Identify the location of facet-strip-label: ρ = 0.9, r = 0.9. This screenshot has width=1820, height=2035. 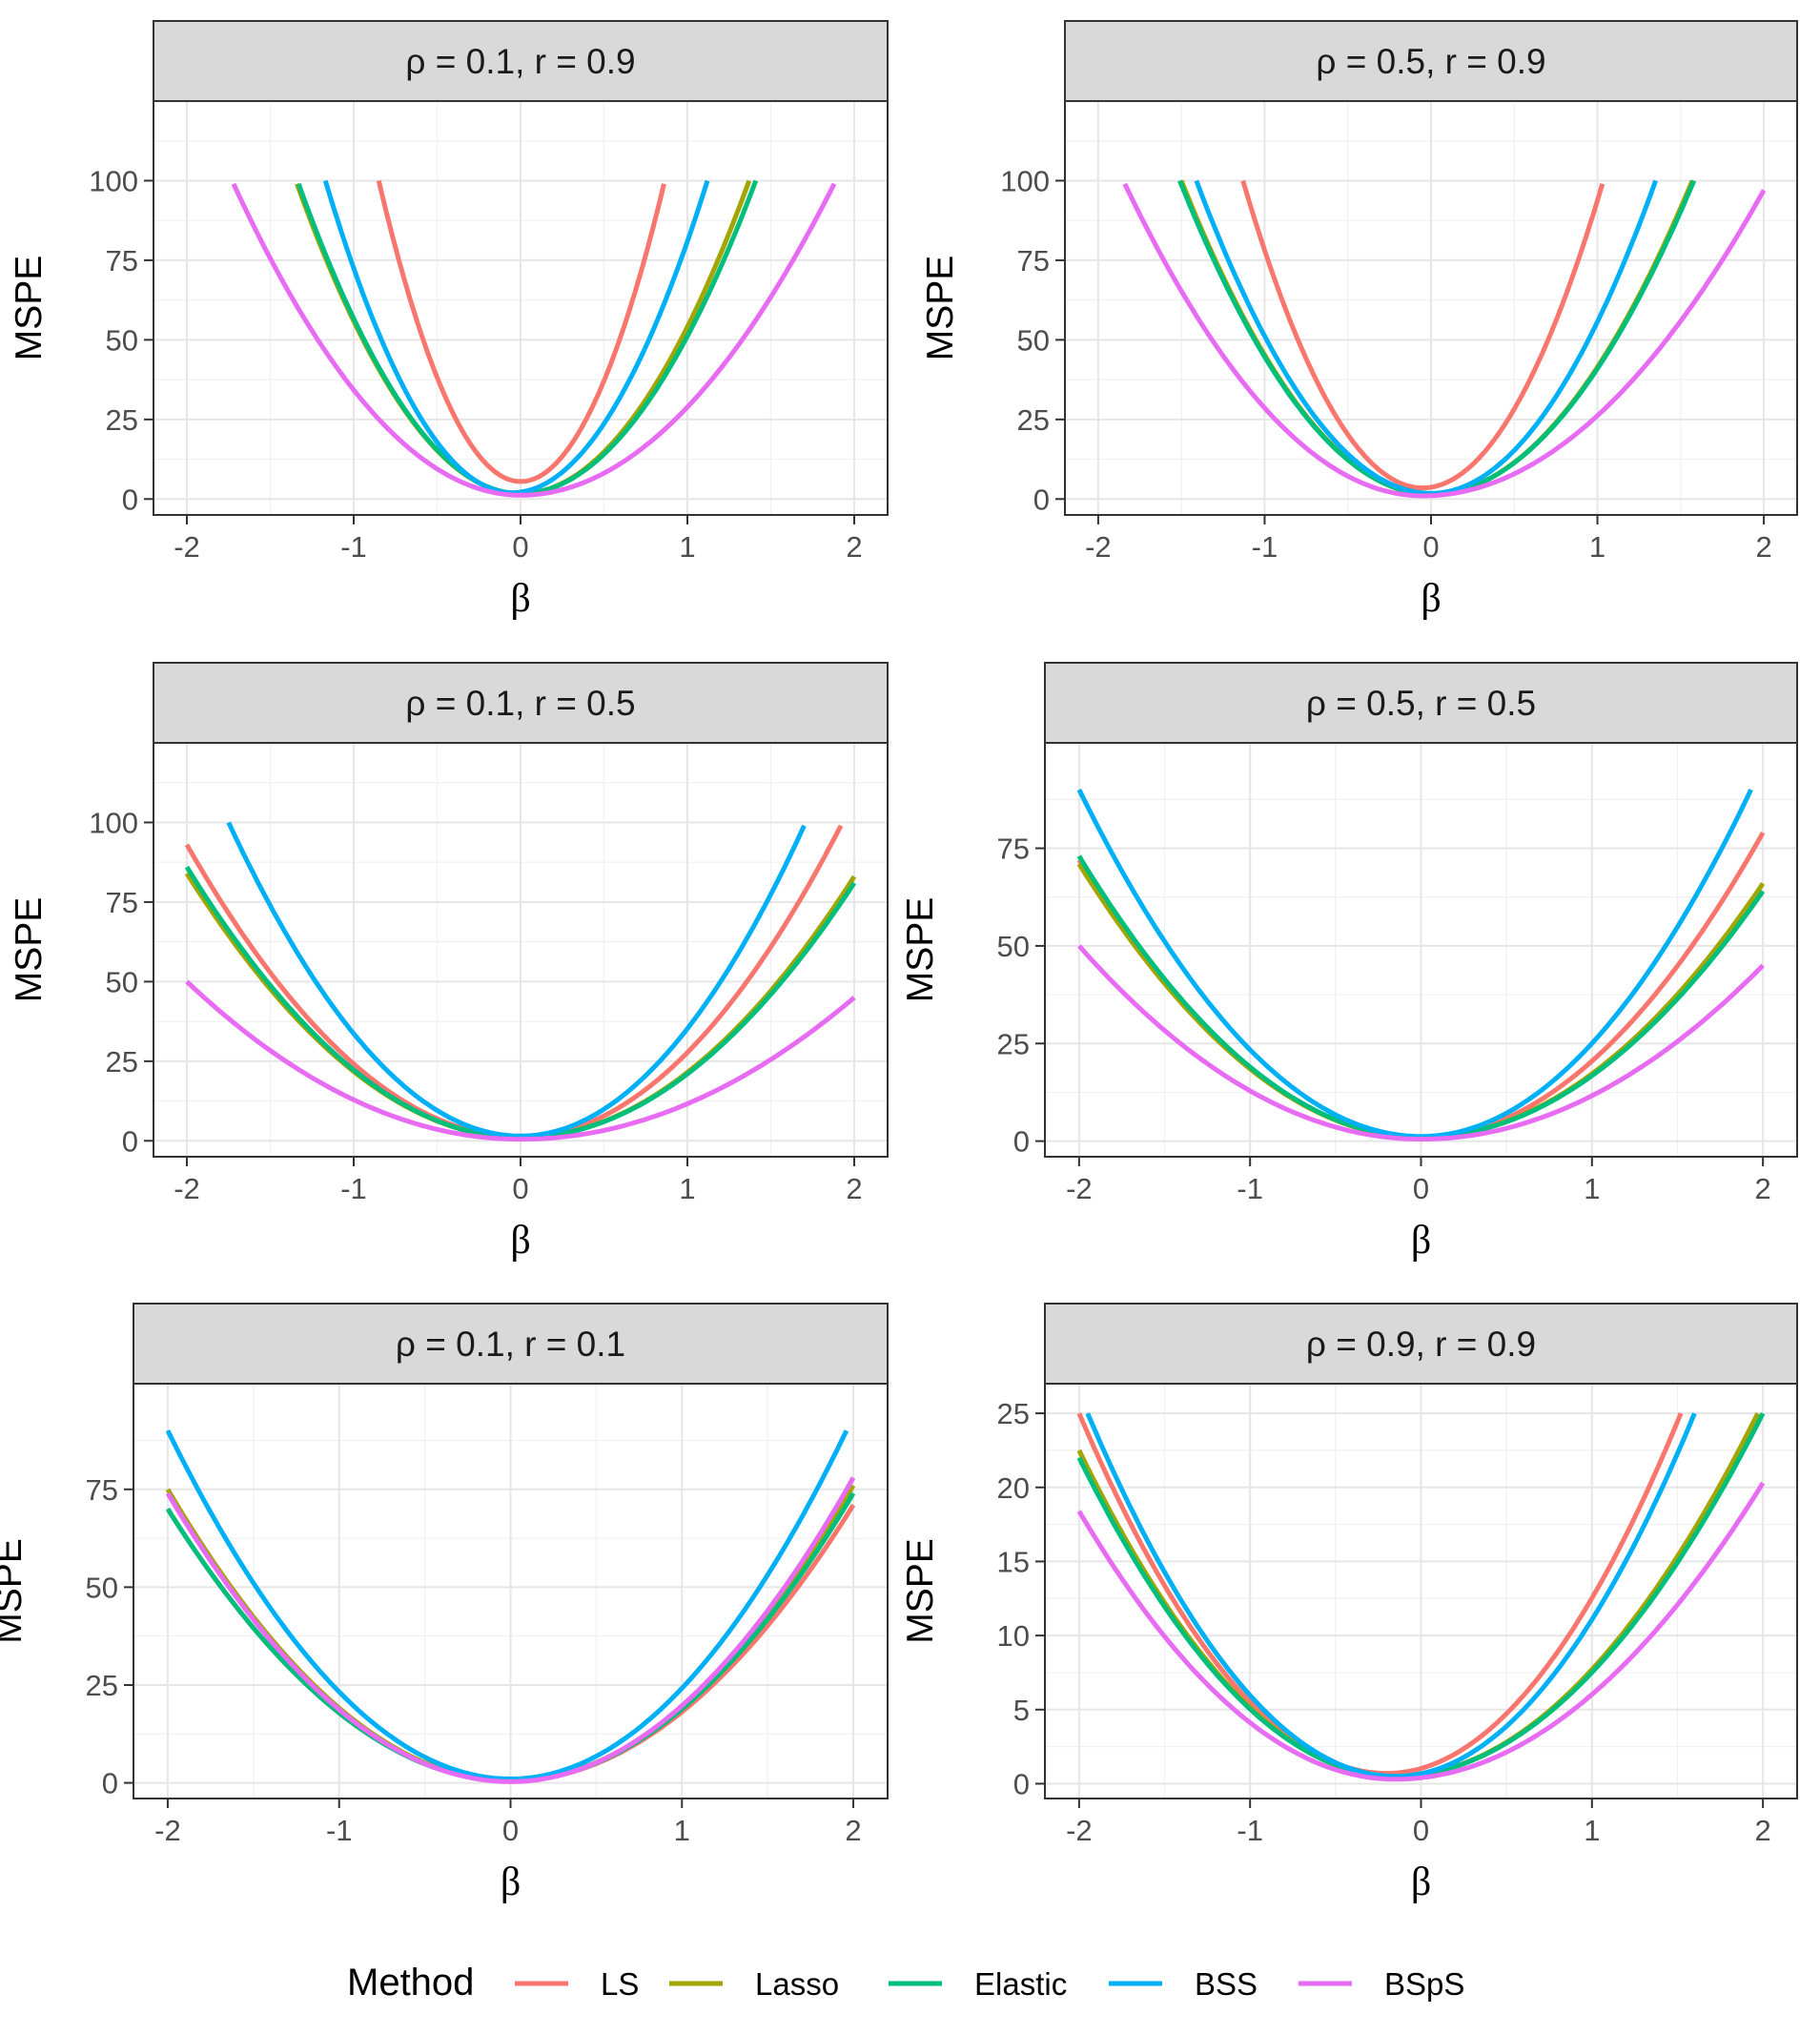
(1421, 1344).